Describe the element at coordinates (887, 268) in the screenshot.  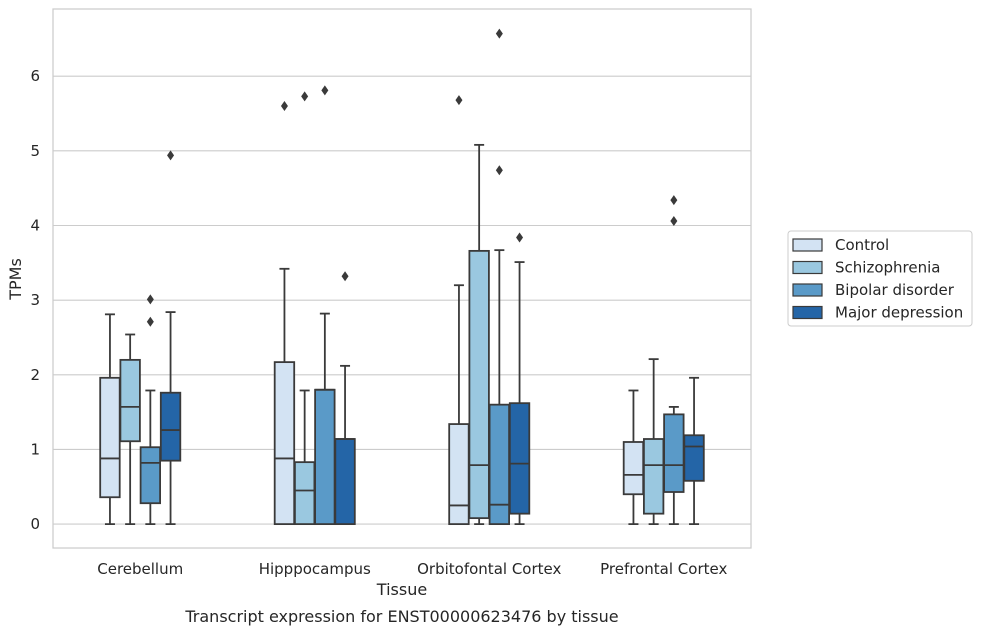
I see `legend-label: Schizophrenia` at that location.